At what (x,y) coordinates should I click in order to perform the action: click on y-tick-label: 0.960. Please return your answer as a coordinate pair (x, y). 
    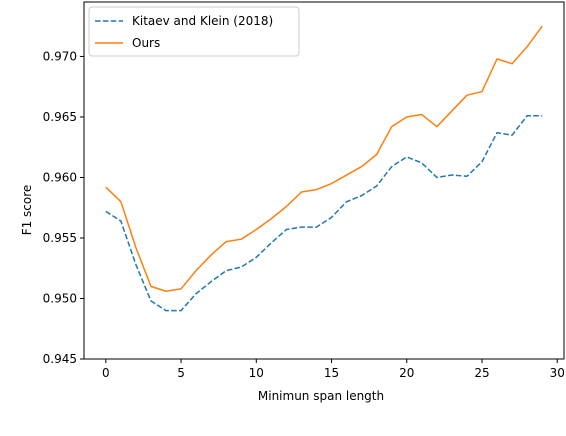
    Looking at the image, I should click on (60, 177).